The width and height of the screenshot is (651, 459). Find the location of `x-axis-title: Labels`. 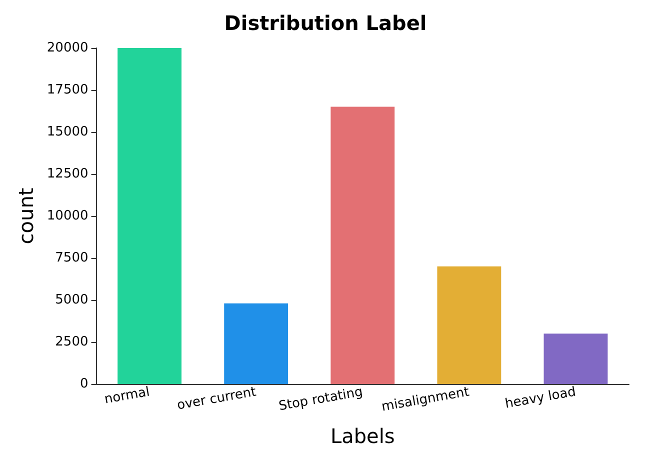

x-axis-title: Labels is located at coordinates (362, 436).